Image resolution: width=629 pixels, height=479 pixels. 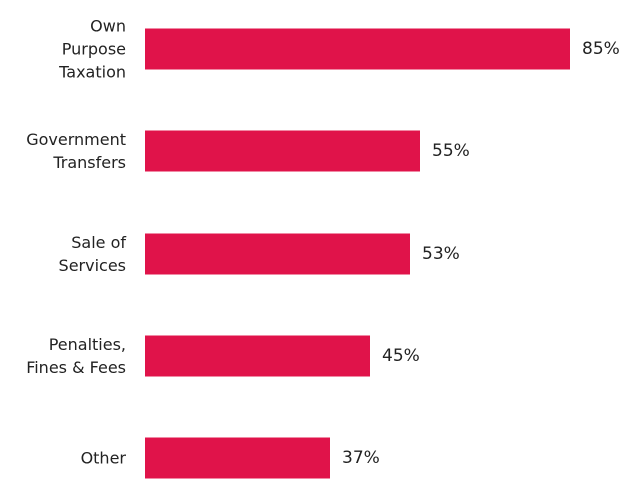 What do you see at coordinates (401, 355) in the screenshot?
I see `value-label: 45%` at bounding box center [401, 355].